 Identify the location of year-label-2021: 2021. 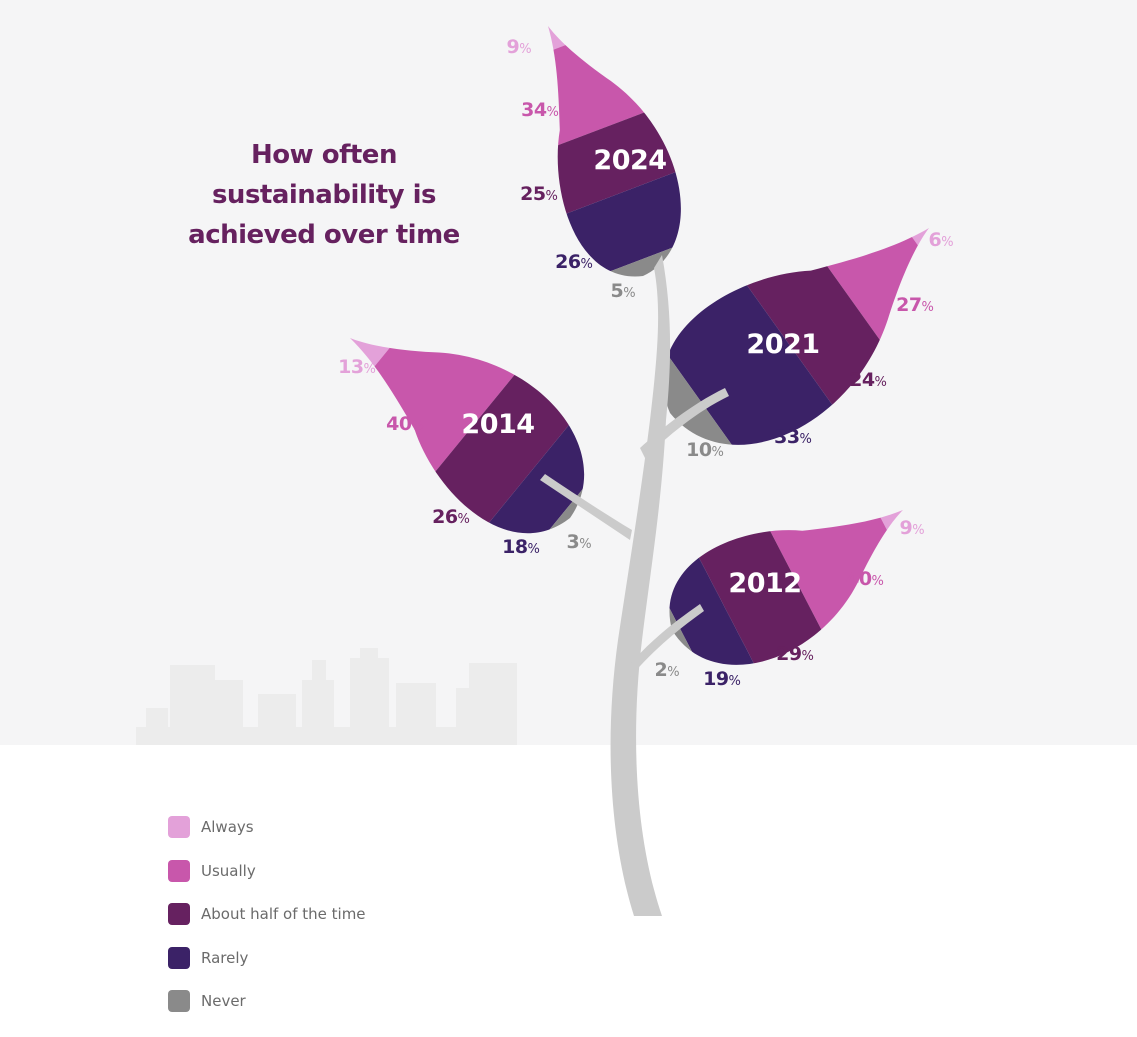
(782, 344).